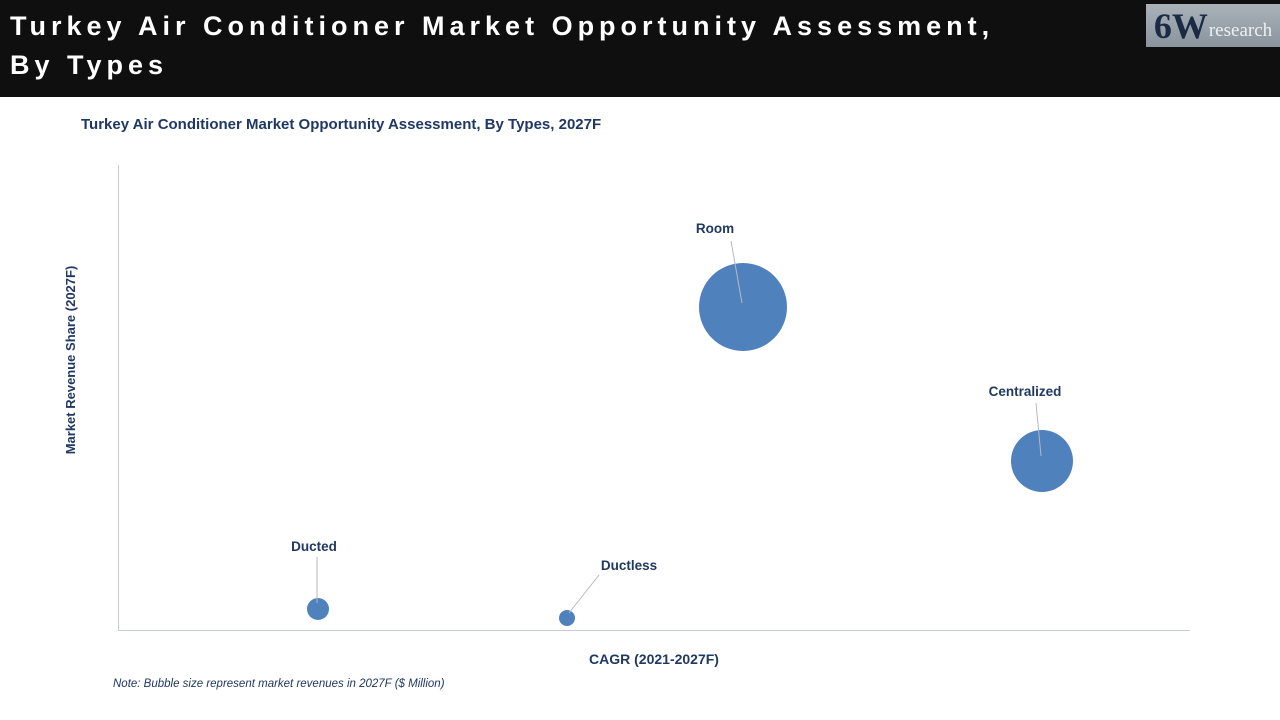 This screenshot has width=1280, height=720. Describe the element at coordinates (318, 609) in the screenshot. I see `bubble-ducted` at that location.